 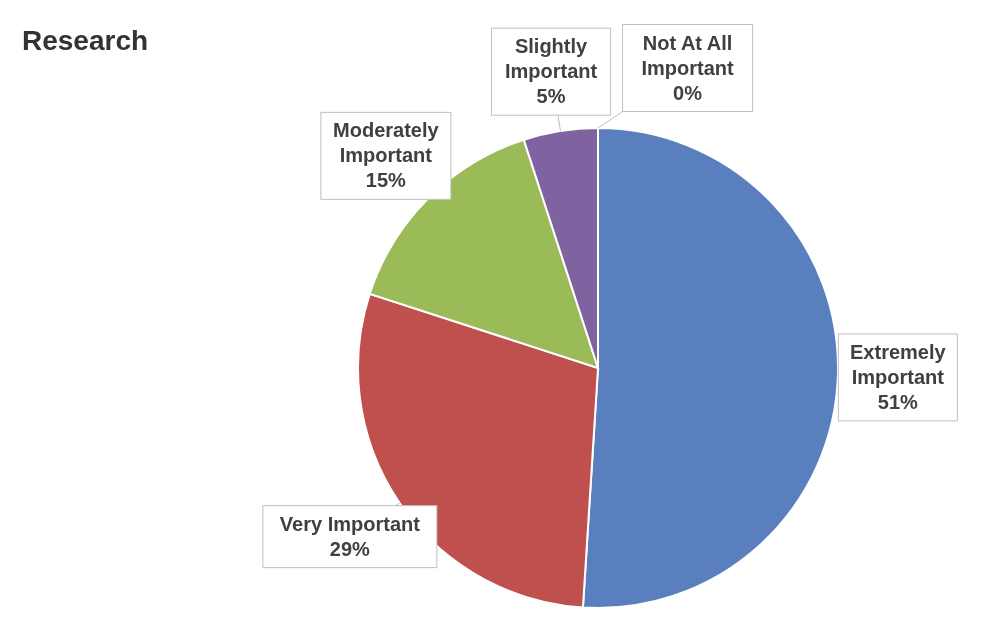 I want to click on category-label: Not At All Important, so click(x=687, y=55).